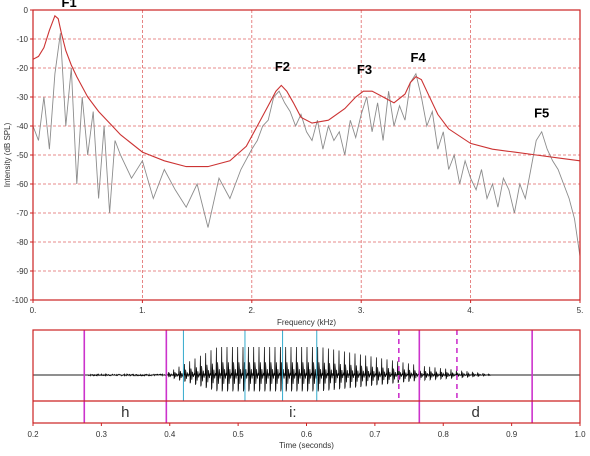 The image size is (590, 456). Describe the element at coordinates (22, 184) in the screenshot. I see `y-tick-label: -60` at that location.